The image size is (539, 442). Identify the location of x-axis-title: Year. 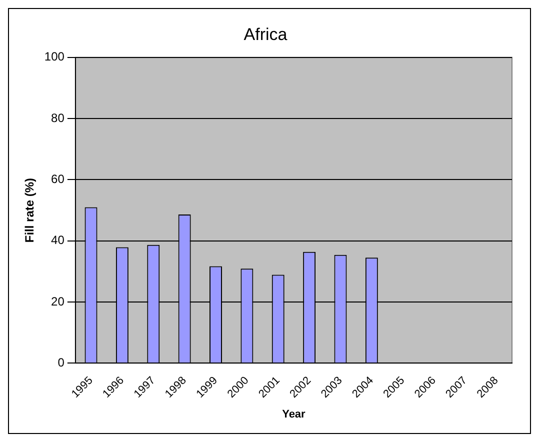
(294, 414).